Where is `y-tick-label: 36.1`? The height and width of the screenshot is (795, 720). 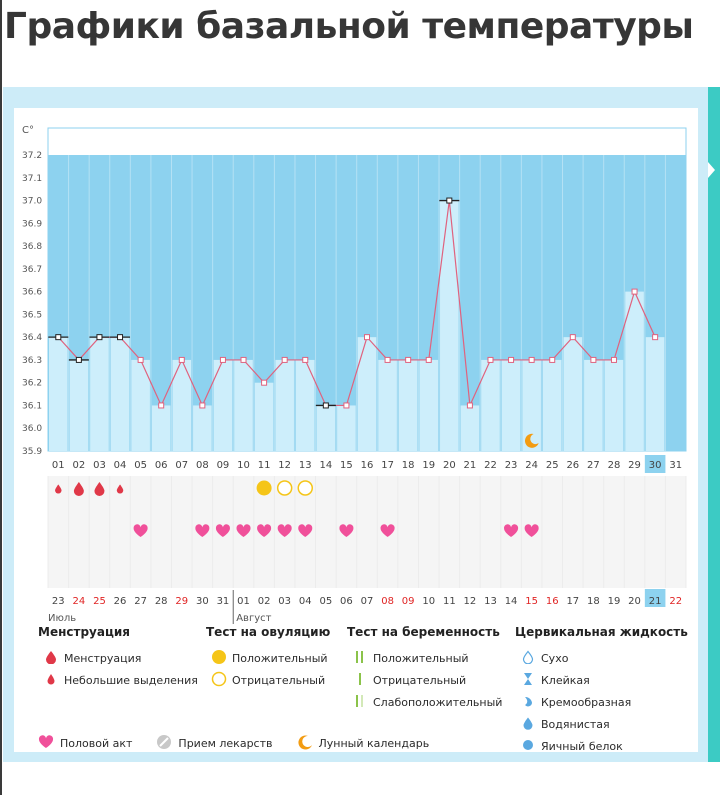
y-tick-label: 36.1 is located at coordinates (32, 406).